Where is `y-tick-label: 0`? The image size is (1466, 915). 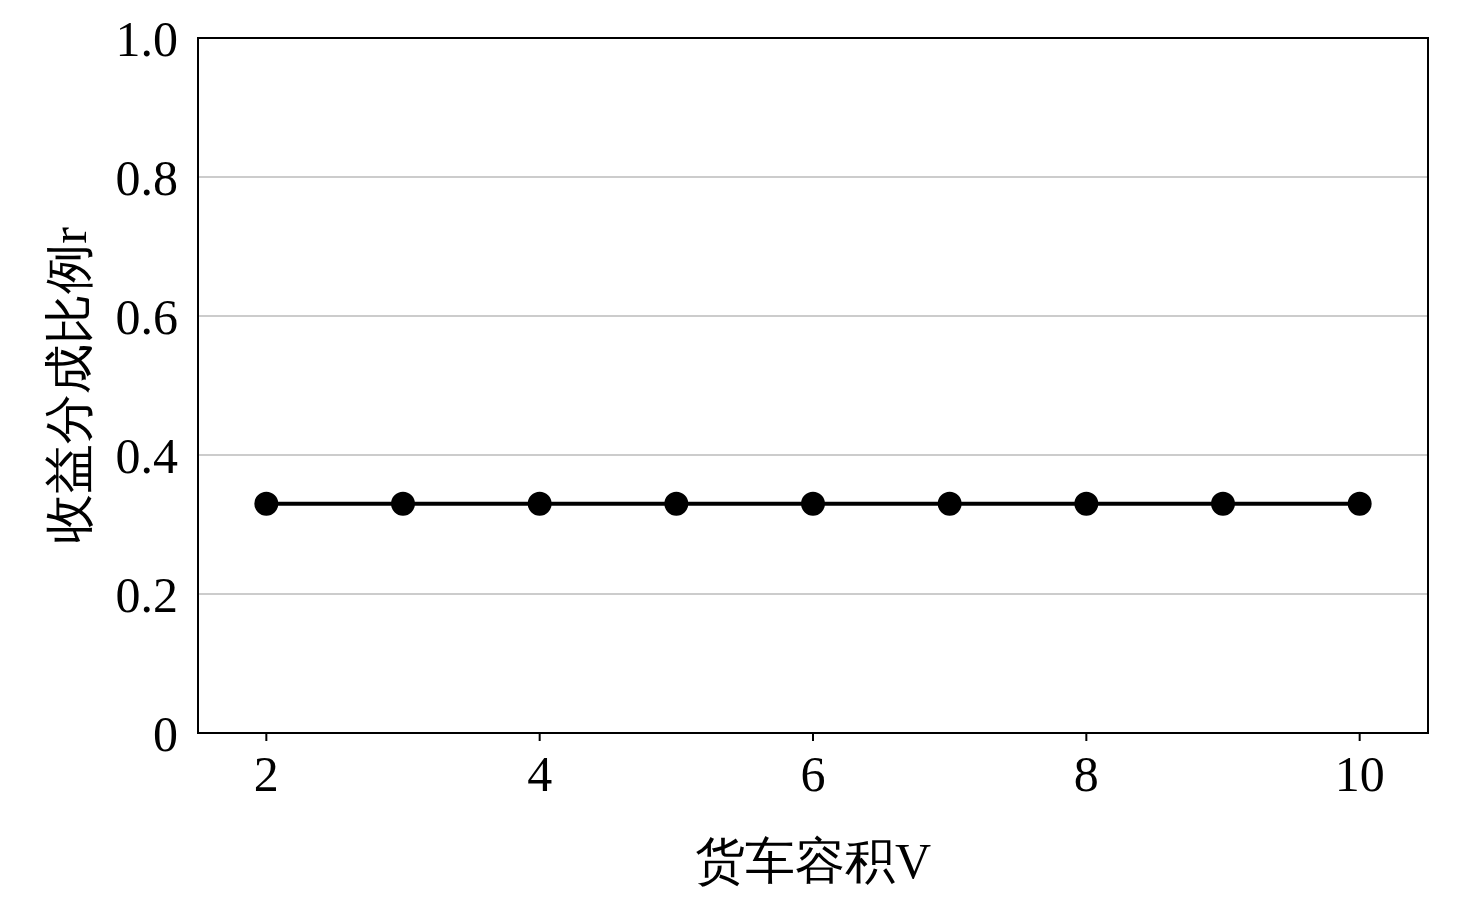
y-tick-label: 0 is located at coordinates (165, 733).